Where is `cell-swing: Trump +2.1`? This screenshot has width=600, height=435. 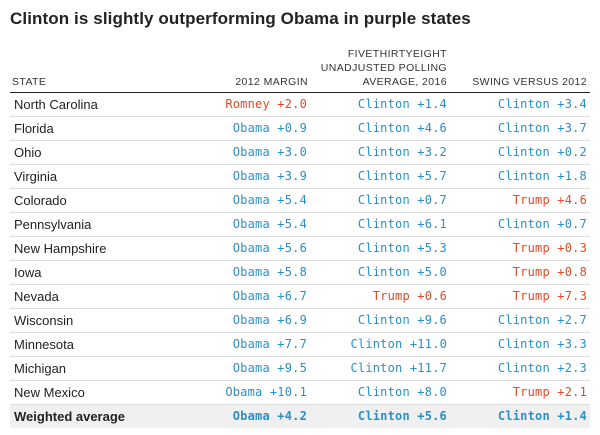
cell-swing: Trump +2.1 is located at coordinates (520, 392).